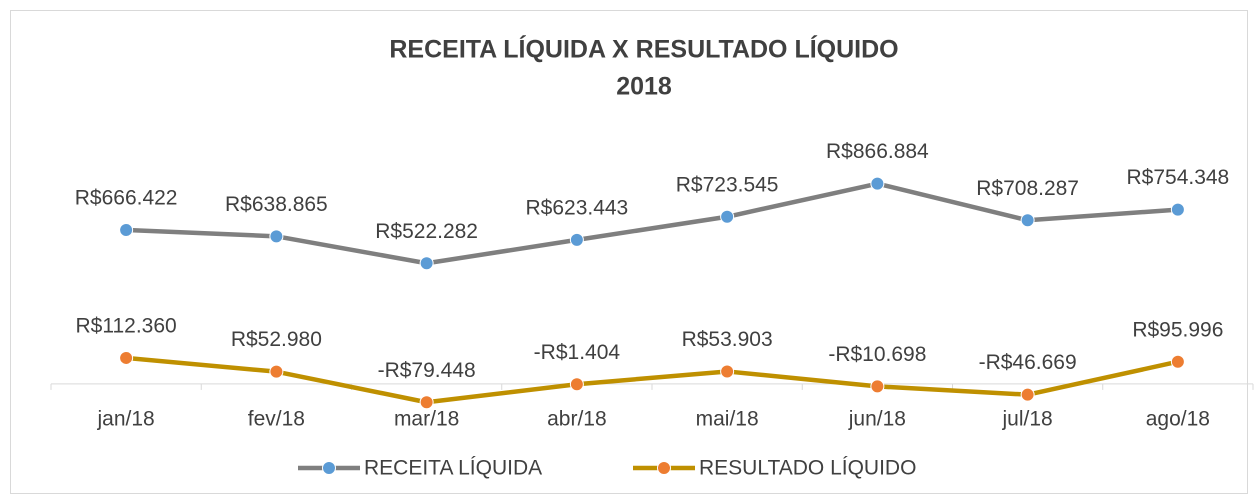 This screenshot has height=504, width=1258. What do you see at coordinates (727, 184) in the screenshot?
I see `data-label: R$723.545` at bounding box center [727, 184].